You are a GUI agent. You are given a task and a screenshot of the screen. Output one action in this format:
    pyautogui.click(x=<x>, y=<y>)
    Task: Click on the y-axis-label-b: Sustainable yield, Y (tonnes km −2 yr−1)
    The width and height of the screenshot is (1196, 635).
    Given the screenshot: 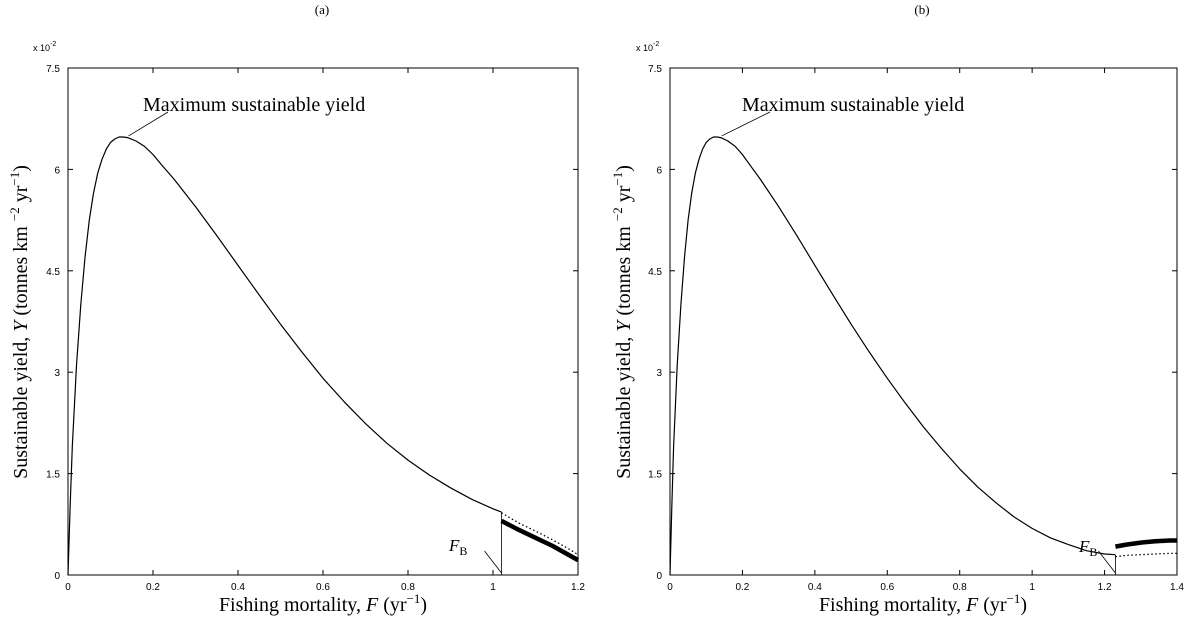 What is the action you would take?
    pyautogui.click(x=622, y=322)
    